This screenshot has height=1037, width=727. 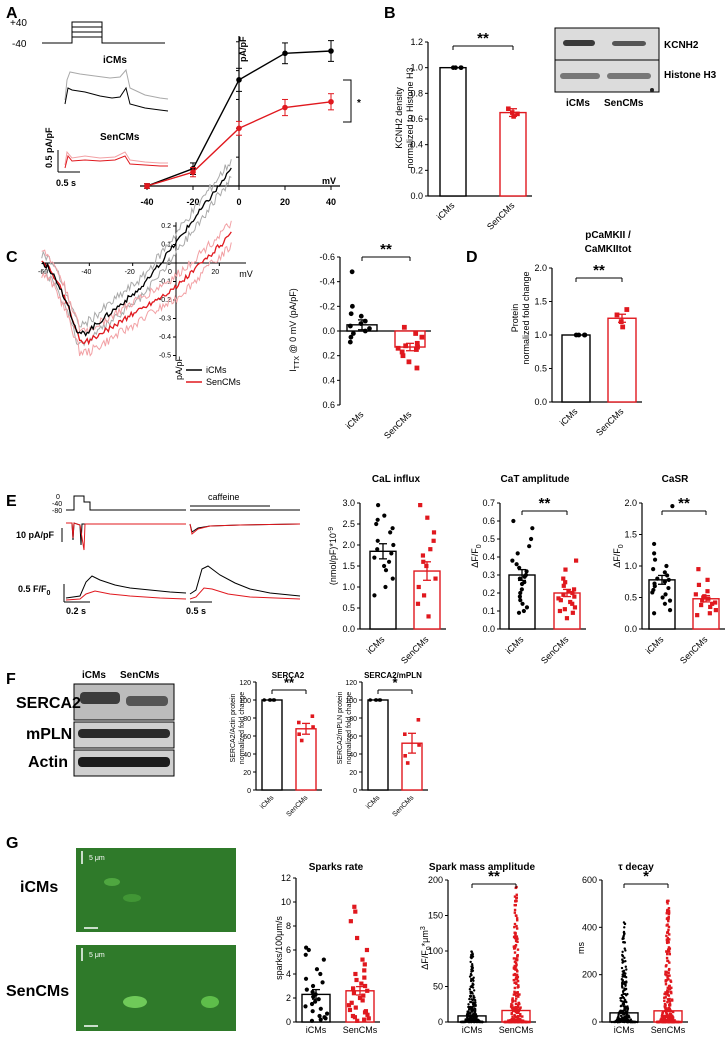 I want to click on f-ratio-ylabel-1: SERCA2/mPLN protein, so click(x=340, y=728).